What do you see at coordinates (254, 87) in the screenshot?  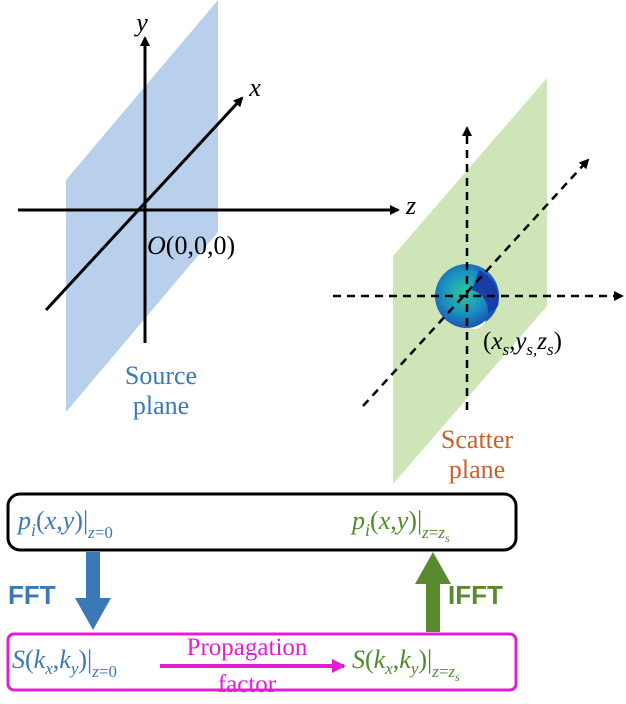 I see `x-axis-label: x` at bounding box center [254, 87].